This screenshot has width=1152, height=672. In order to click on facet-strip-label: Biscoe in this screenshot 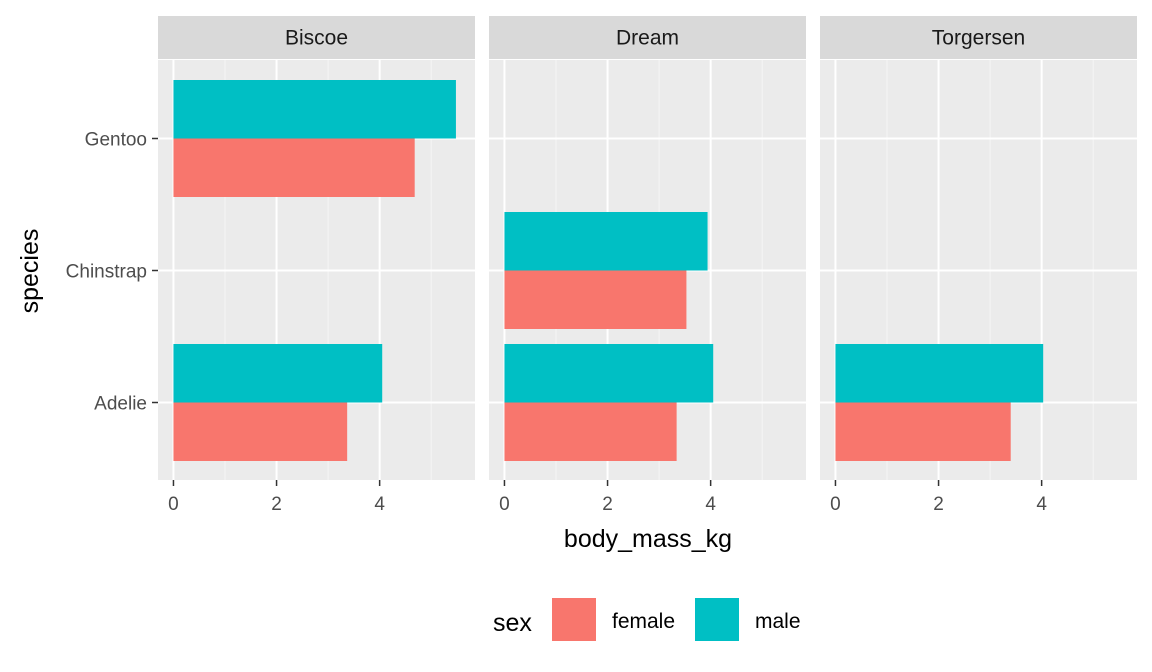, I will do `click(316, 38)`.